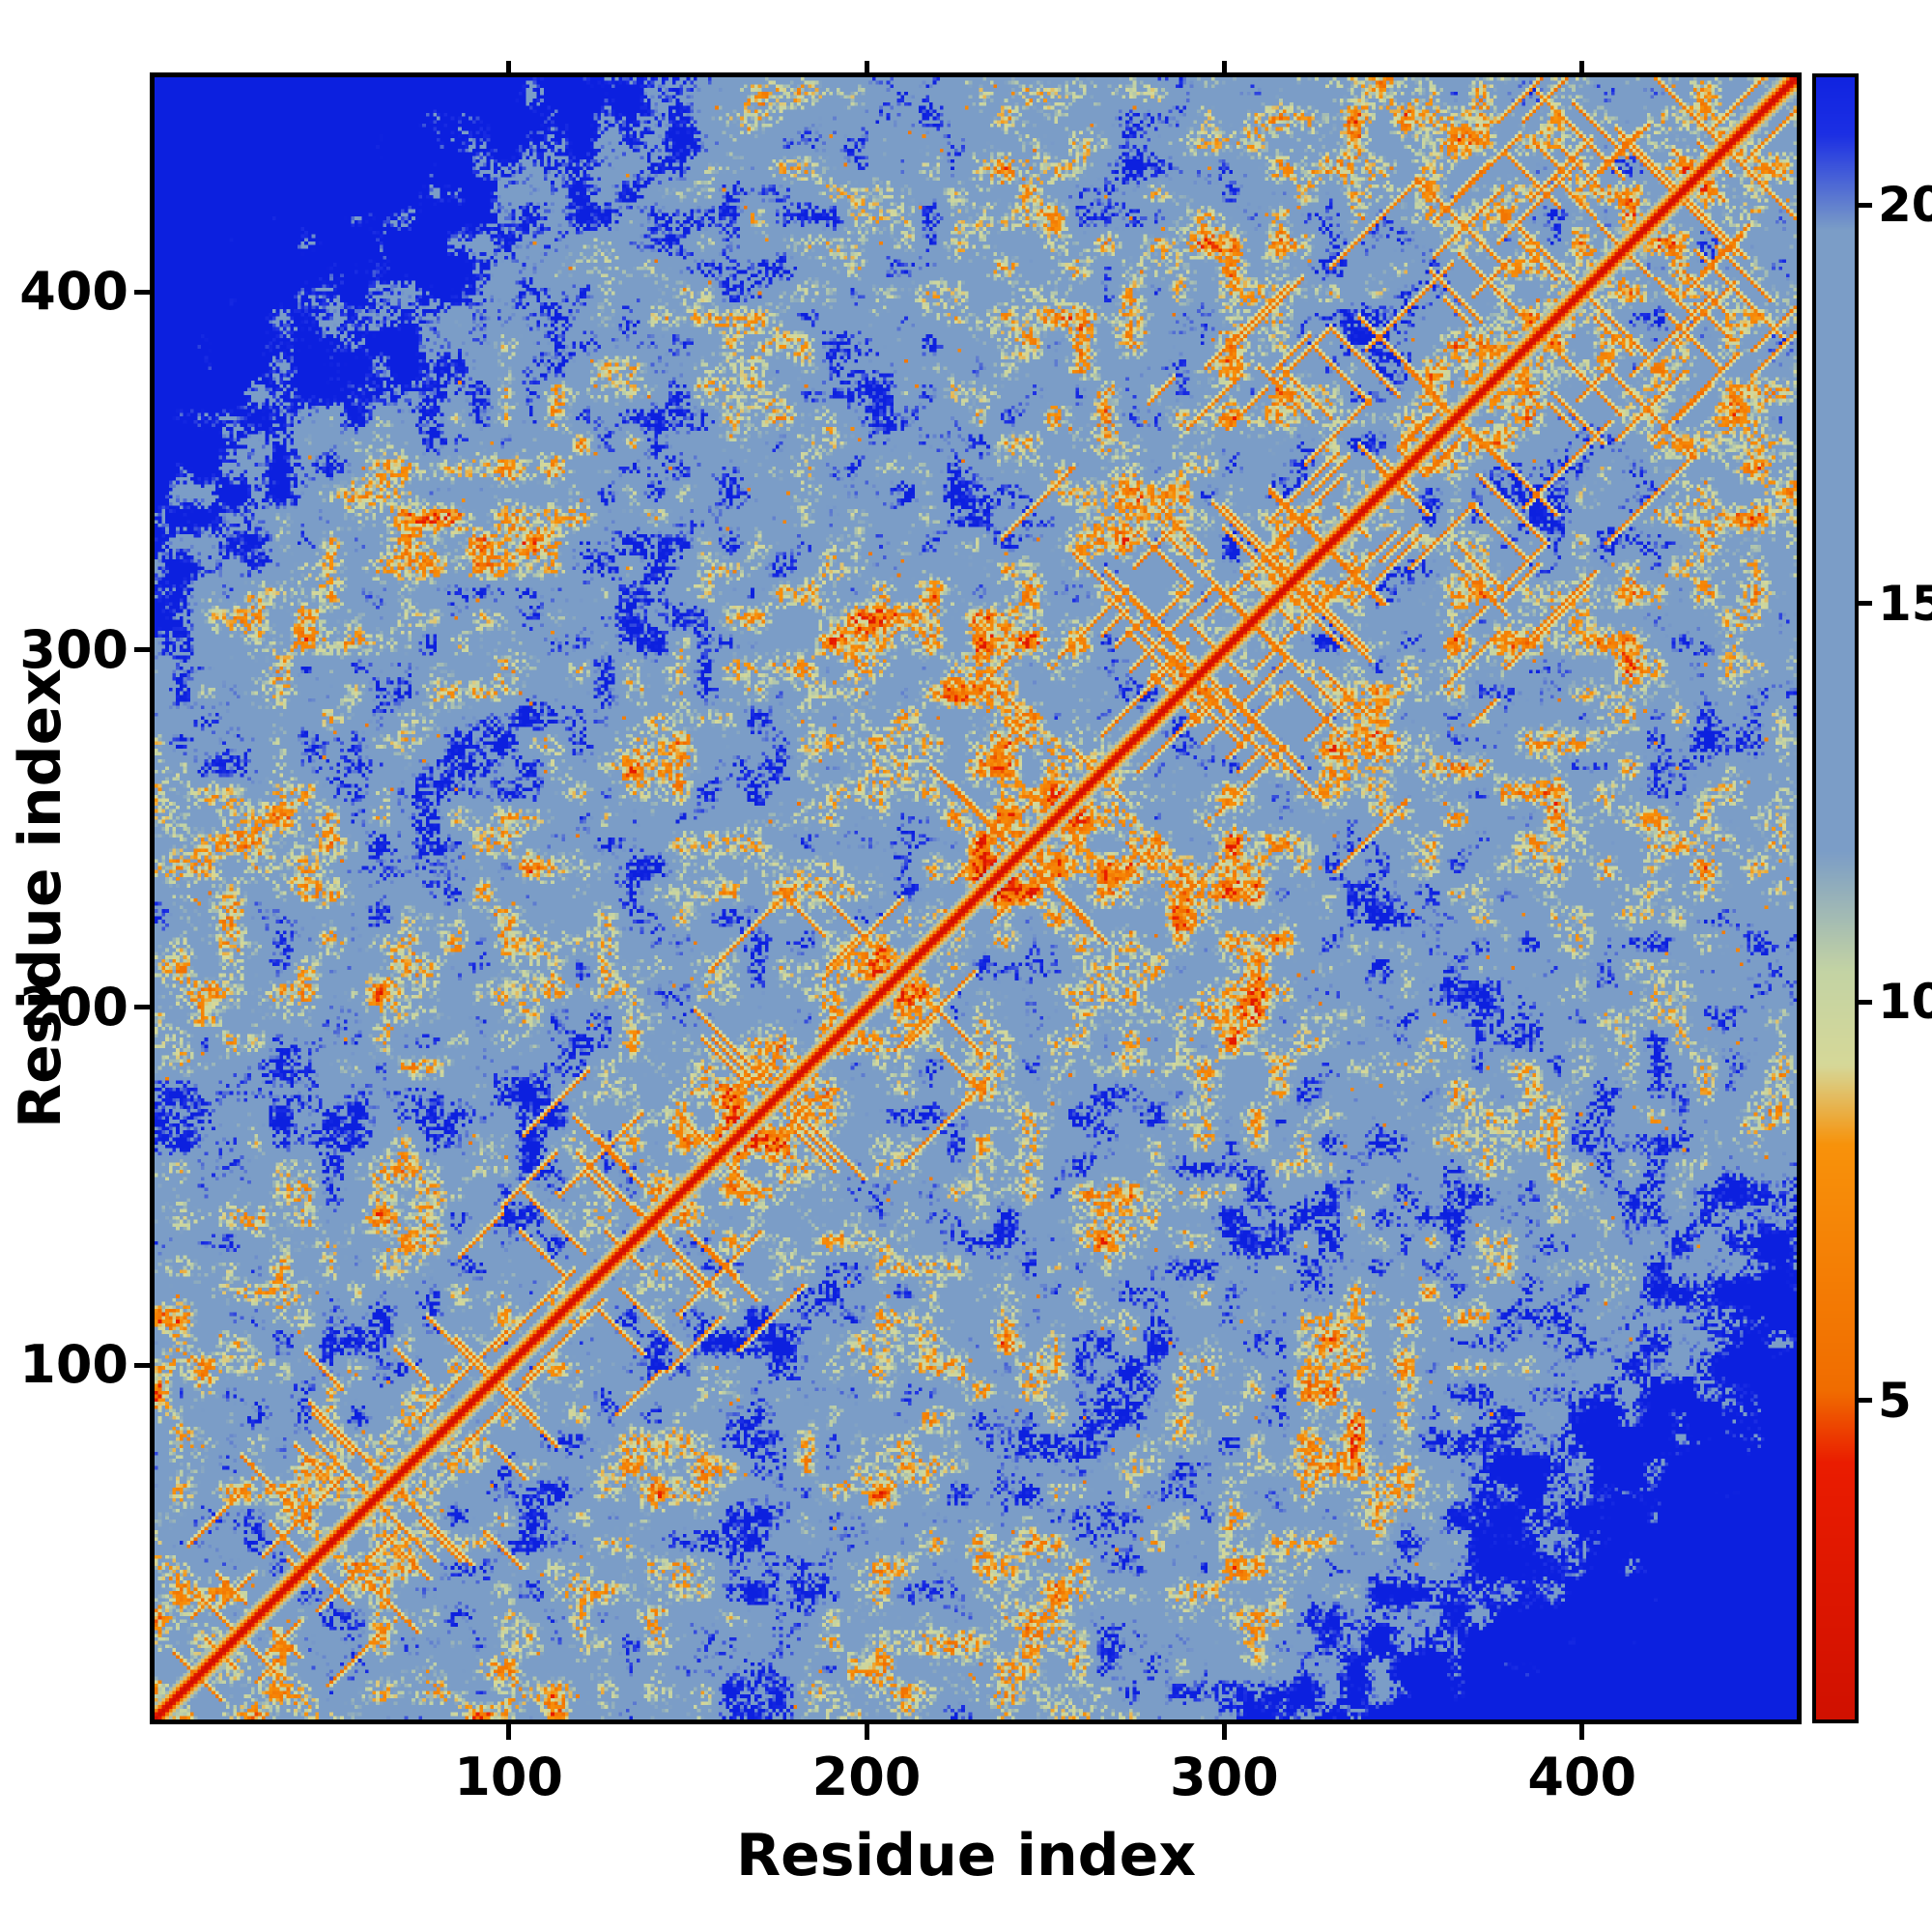 The width and height of the screenshot is (1932, 1932). What do you see at coordinates (1905, 205) in the screenshot?
I see `colorbar-tick-label: 20` at bounding box center [1905, 205].